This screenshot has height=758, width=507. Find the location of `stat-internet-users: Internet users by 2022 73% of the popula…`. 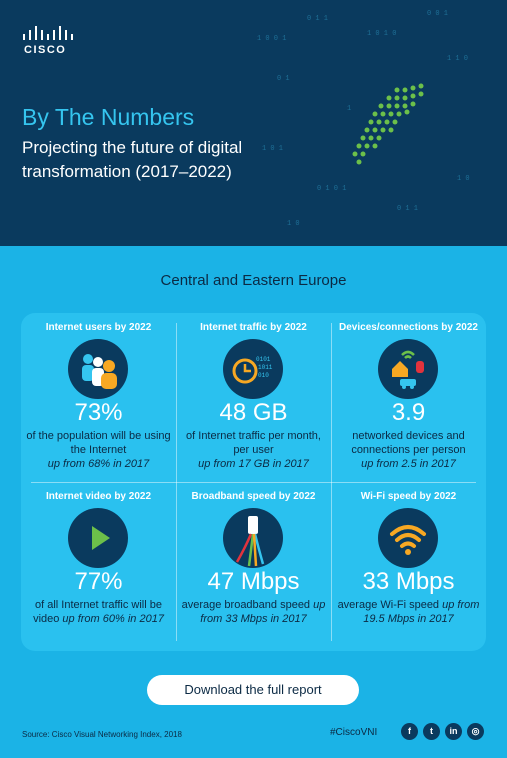

stat-internet-users: Internet users by 2022 73% of the popula… is located at coordinates (98, 397).